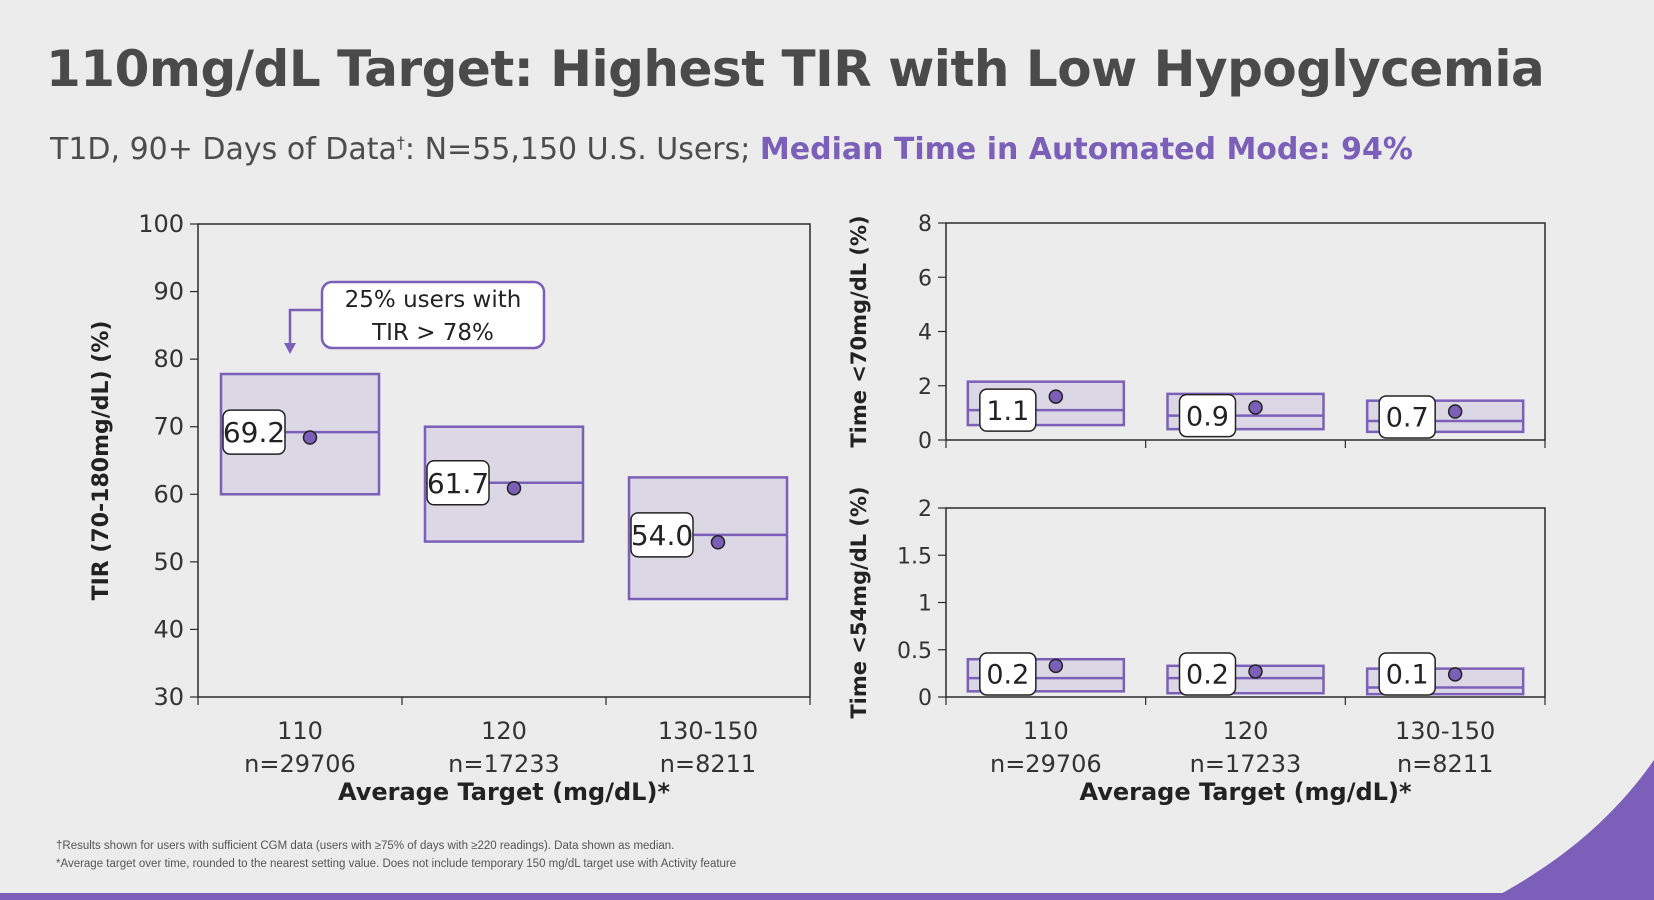 The image size is (1654, 900). What do you see at coordinates (914, 651) in the screenshot?
I see `below54-y-tick-label: 0.5` at bounding box center [914, 651].